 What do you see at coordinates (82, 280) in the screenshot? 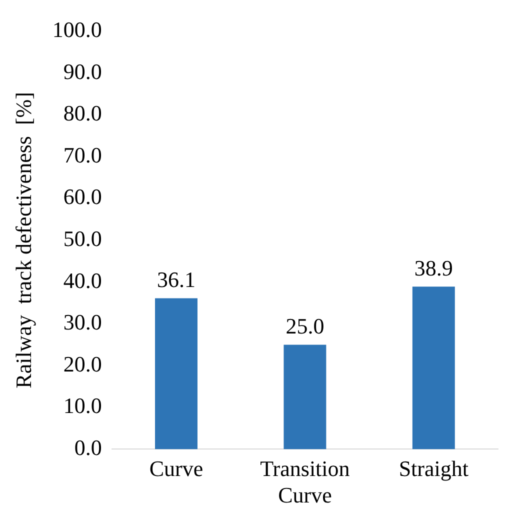
I see `y-tick-label: 40.0` at bounding box center [82, 280].